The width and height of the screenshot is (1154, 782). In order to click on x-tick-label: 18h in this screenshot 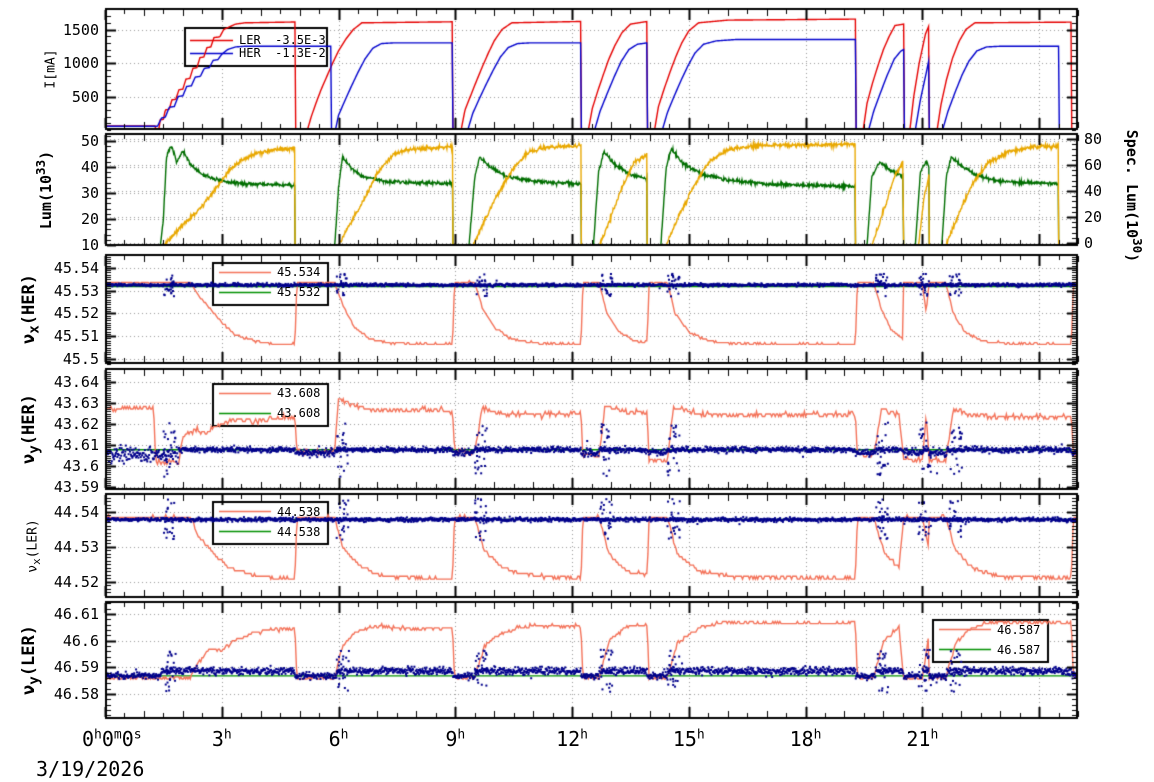, I will do `click(805, 739)`.